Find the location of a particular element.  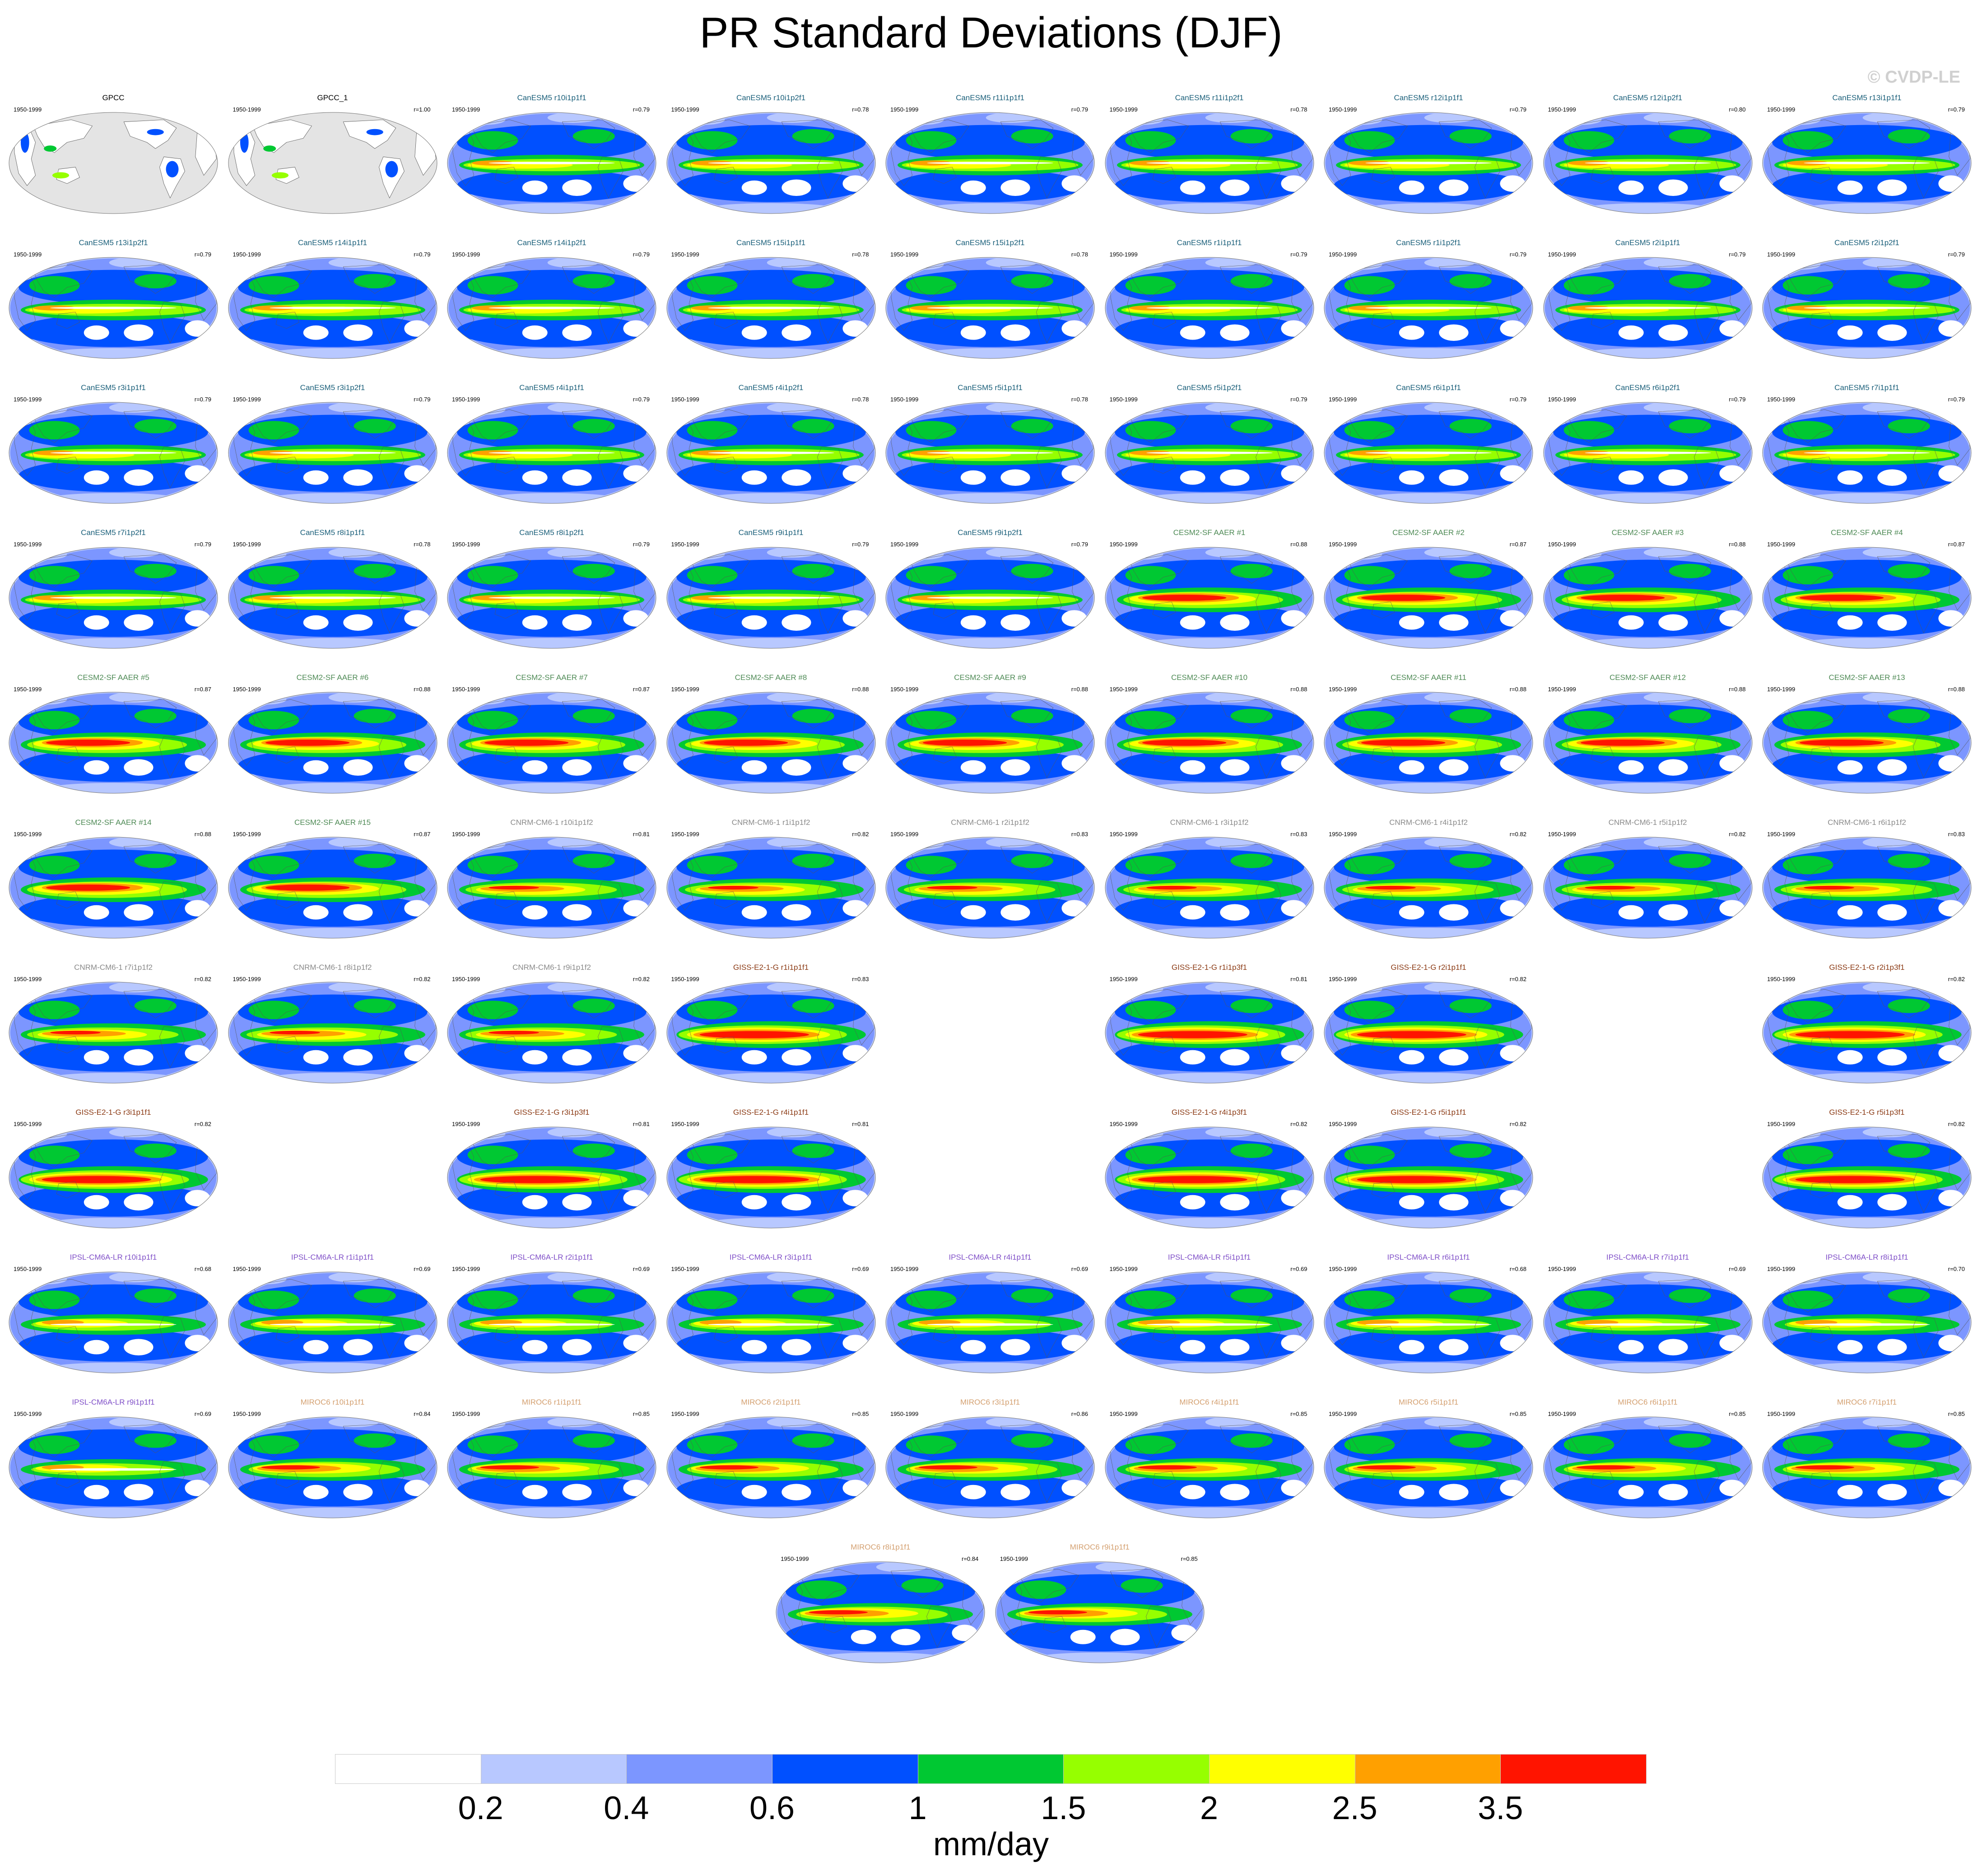

map-panel: CESM2-SF AAER #12 1950-1999 r=0.88 is located at coordinates (1648, 734).